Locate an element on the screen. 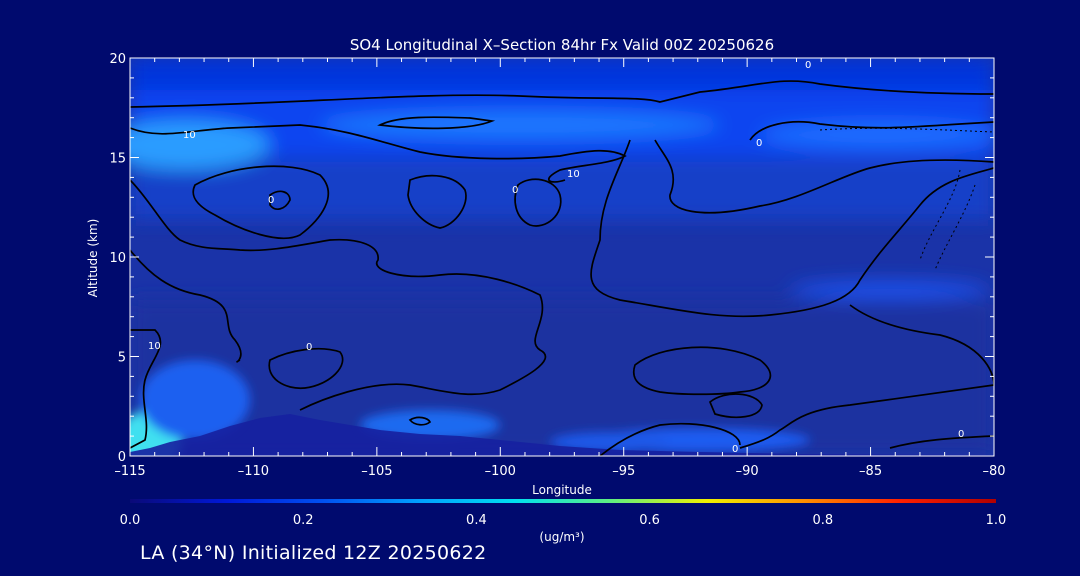 Image resolution: width=1080 pixels, height=576 pixels. x-tick-label: –90 is located at coordinates (747, 471).